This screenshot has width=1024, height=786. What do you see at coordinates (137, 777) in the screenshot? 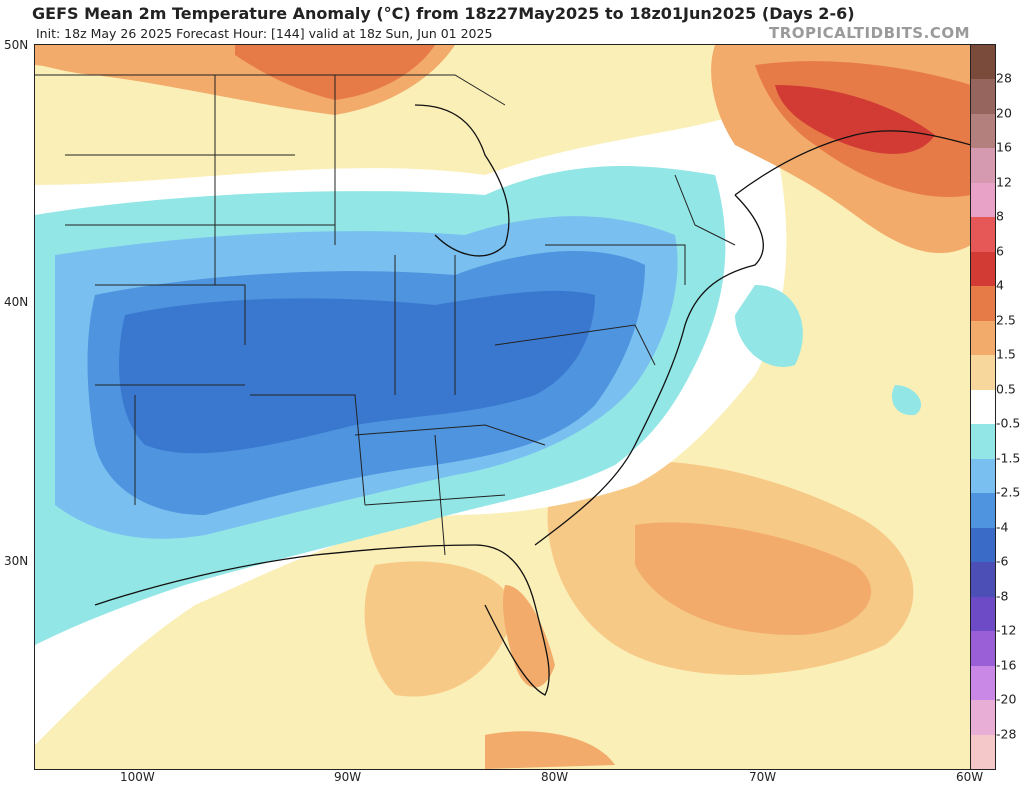
I see `lon-label-100w: 100W` at bounding box center [137, 777].